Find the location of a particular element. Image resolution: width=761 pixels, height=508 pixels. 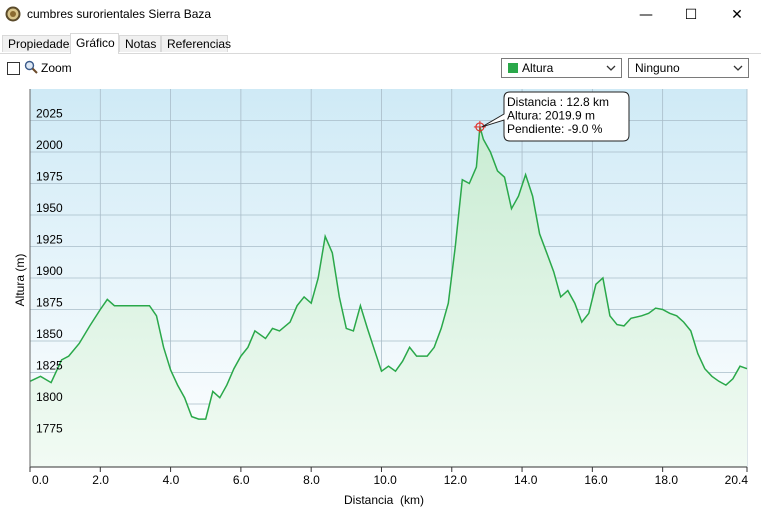

tooltip-line: Altura: 2019.9 m is located at coordinates (551, 116).